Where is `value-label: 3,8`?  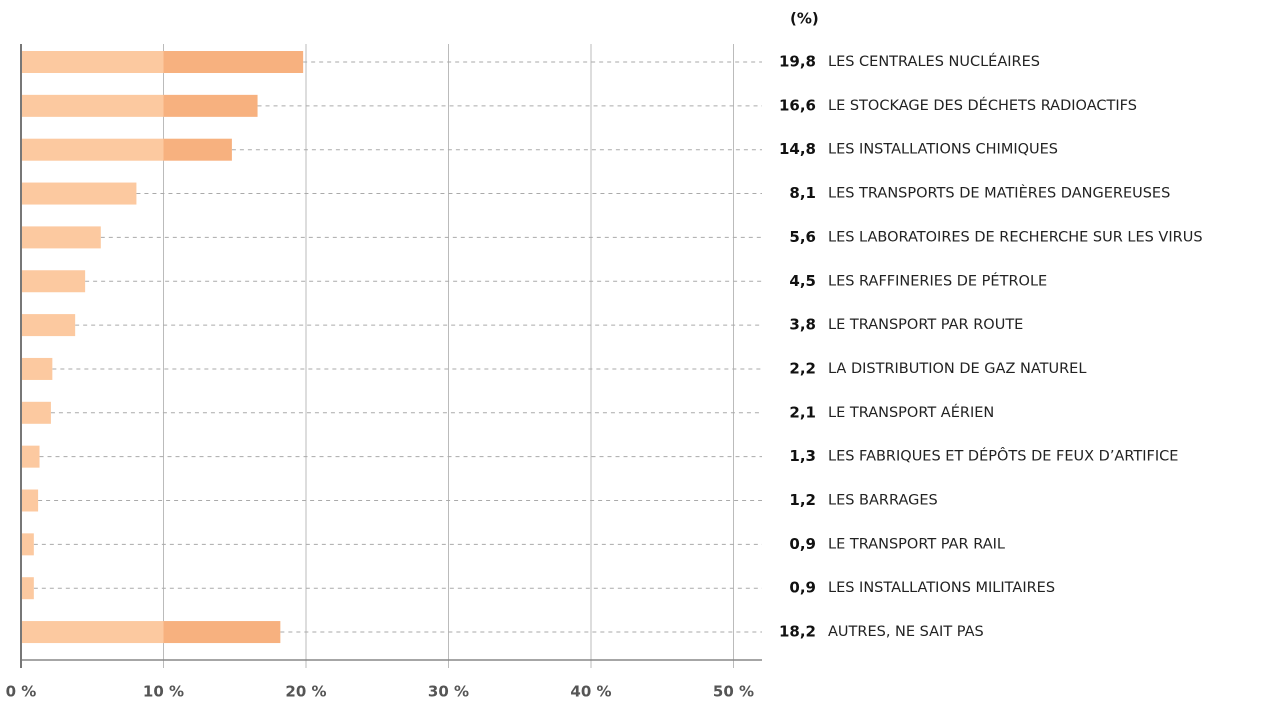
value-label: 3,8 is located at coordinates (802, 325).